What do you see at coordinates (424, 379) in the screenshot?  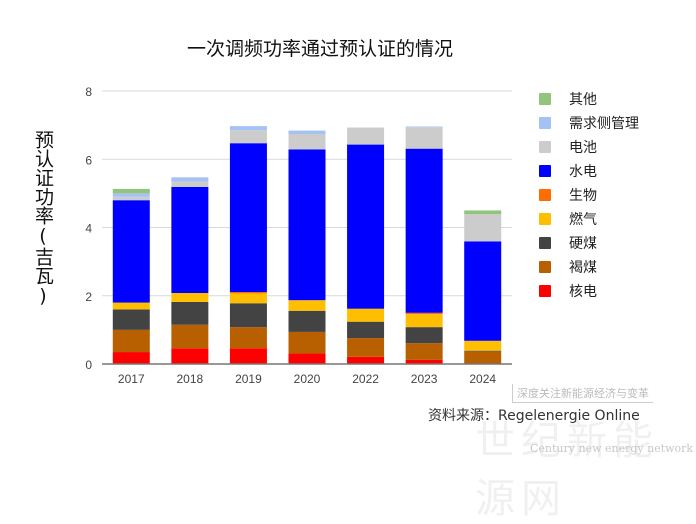 I see `x-tick-label: 2023` at bounding box center [424, 379].